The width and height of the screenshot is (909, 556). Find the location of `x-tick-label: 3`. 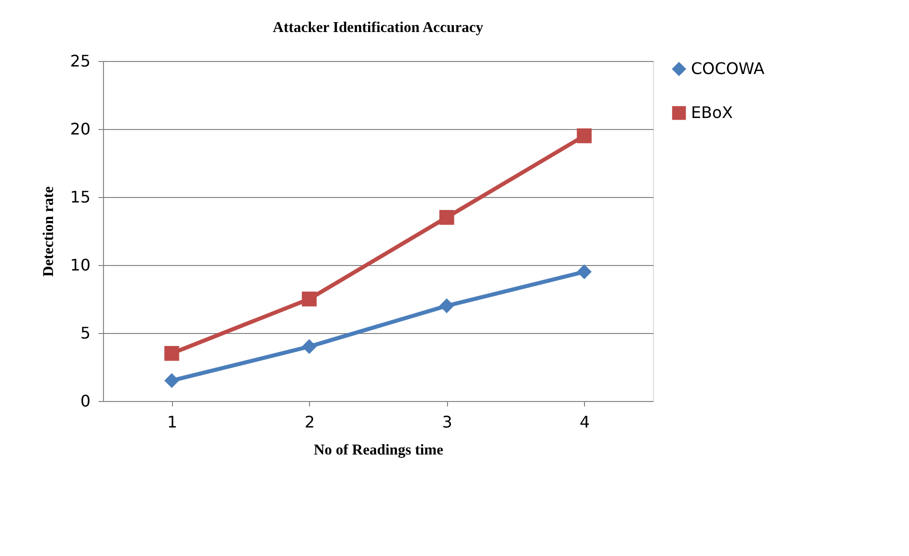

x-tick-label: 3 is located at coordinates (447, 422).